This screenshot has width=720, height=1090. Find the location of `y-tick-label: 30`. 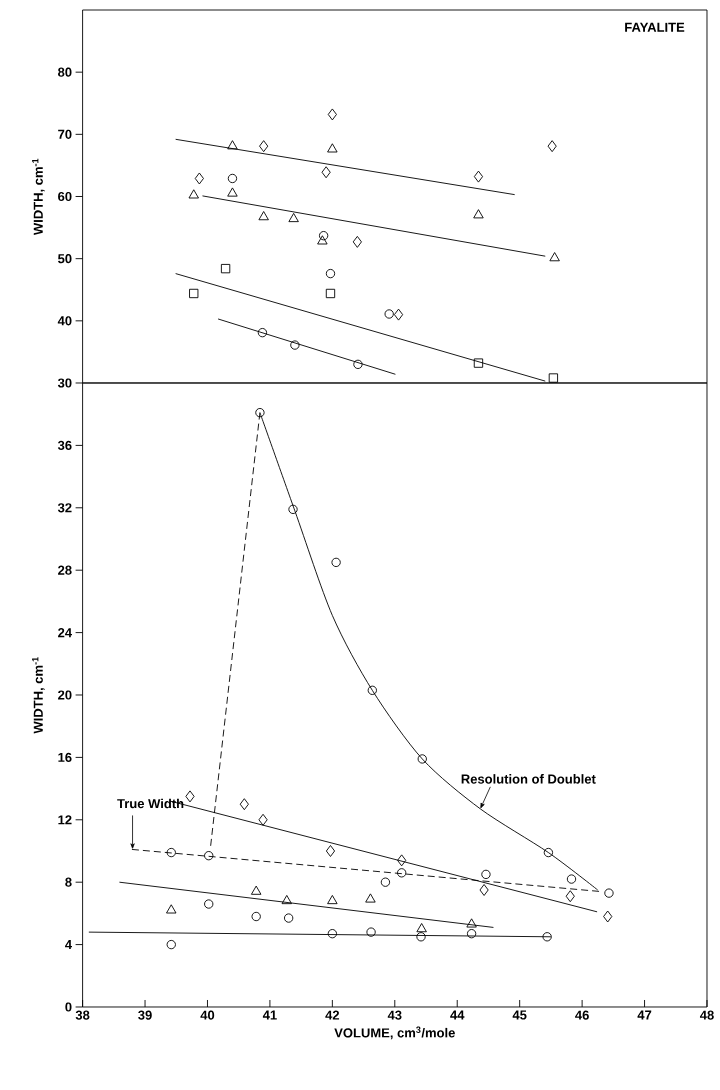

y-tick-label: 30 is located at coordinates (64, 383).